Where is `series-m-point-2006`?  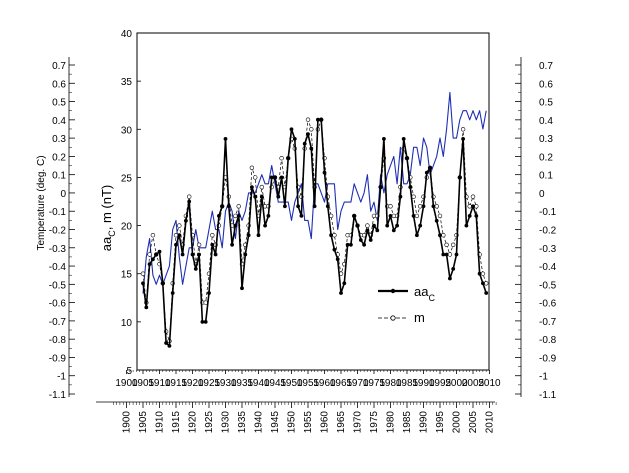
series-m-point-2006 is located at coordinates (476, 206).